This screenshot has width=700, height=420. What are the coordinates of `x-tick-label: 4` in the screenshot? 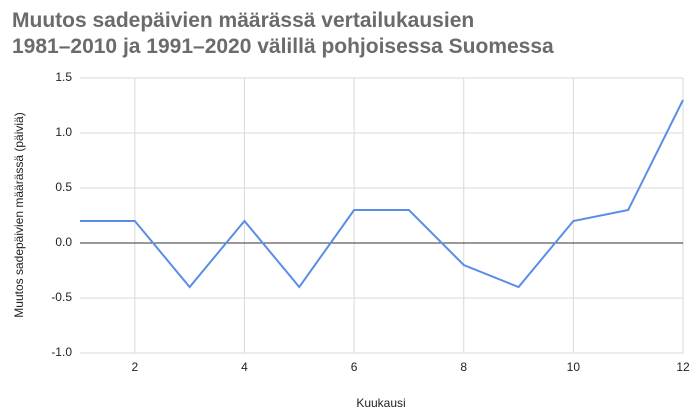 It's located at (244, 367).